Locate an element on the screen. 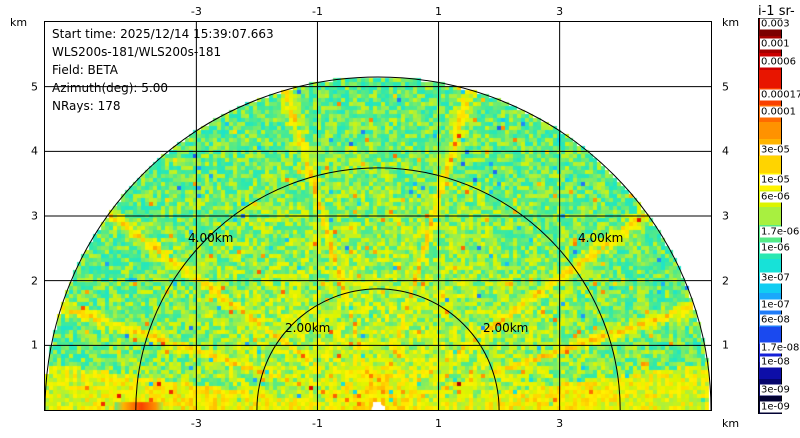 The image size is (800, 438). y-tick-right-3: 3 is located at coordinates (725, 216).